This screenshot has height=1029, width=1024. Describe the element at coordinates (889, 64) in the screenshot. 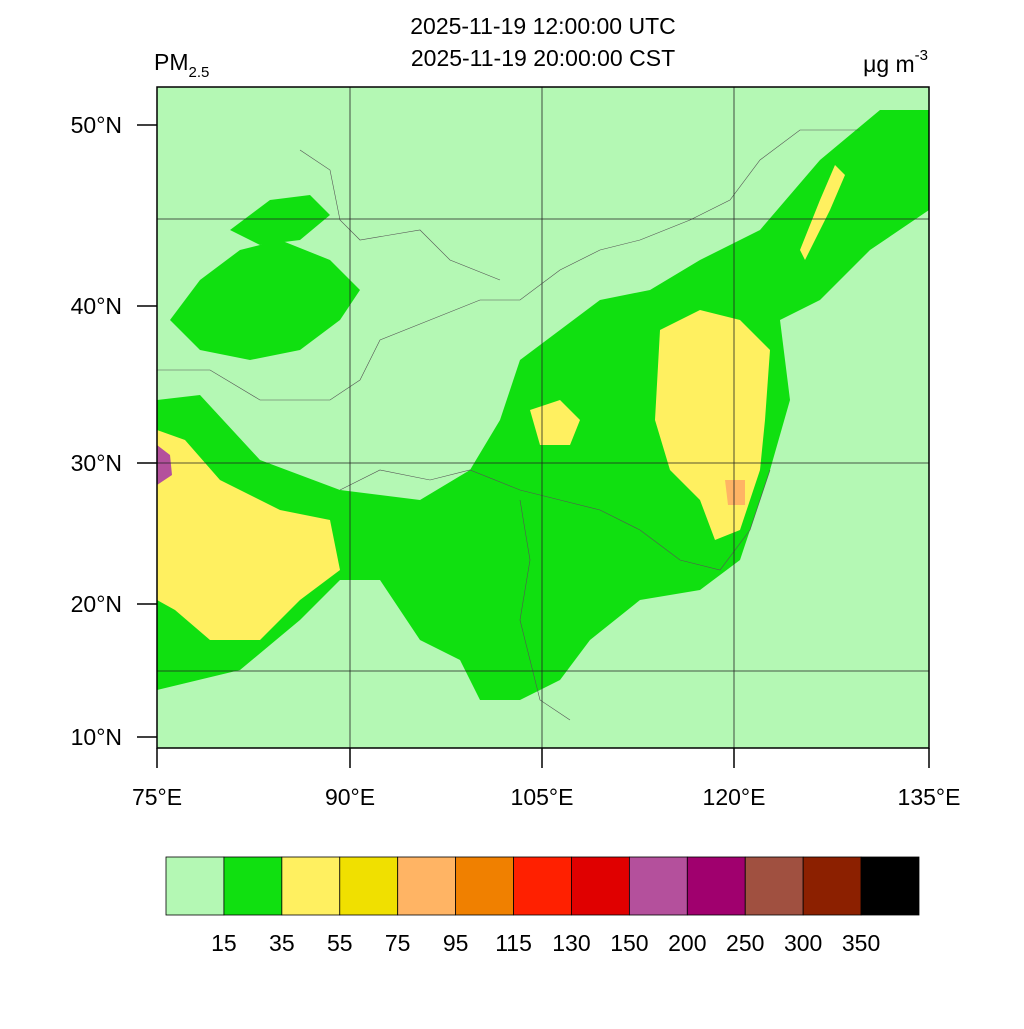

I see `unit-base: μg m` at that location.